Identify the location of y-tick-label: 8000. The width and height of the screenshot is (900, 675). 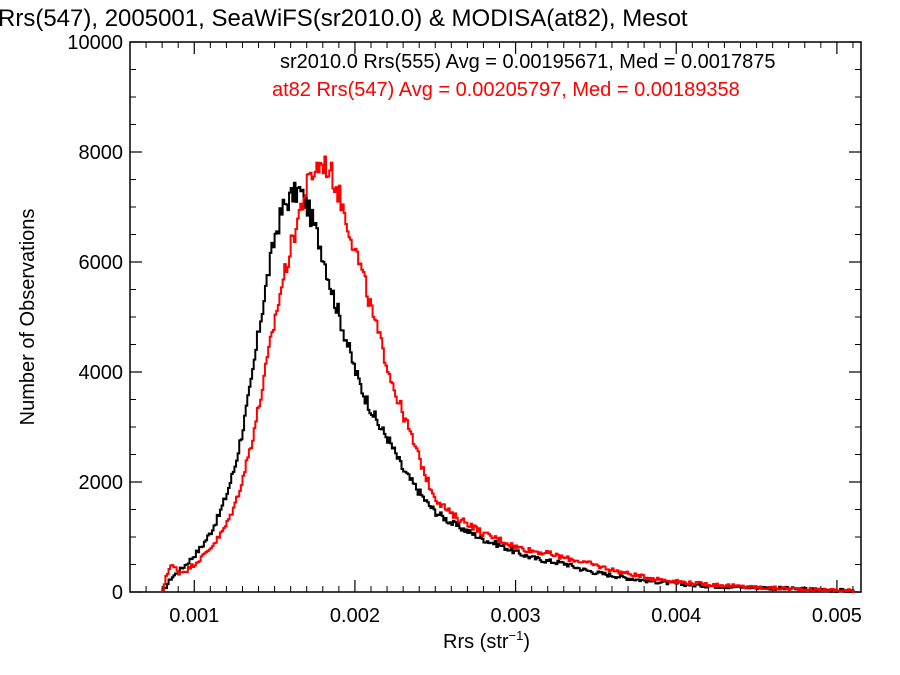
(101, 153).